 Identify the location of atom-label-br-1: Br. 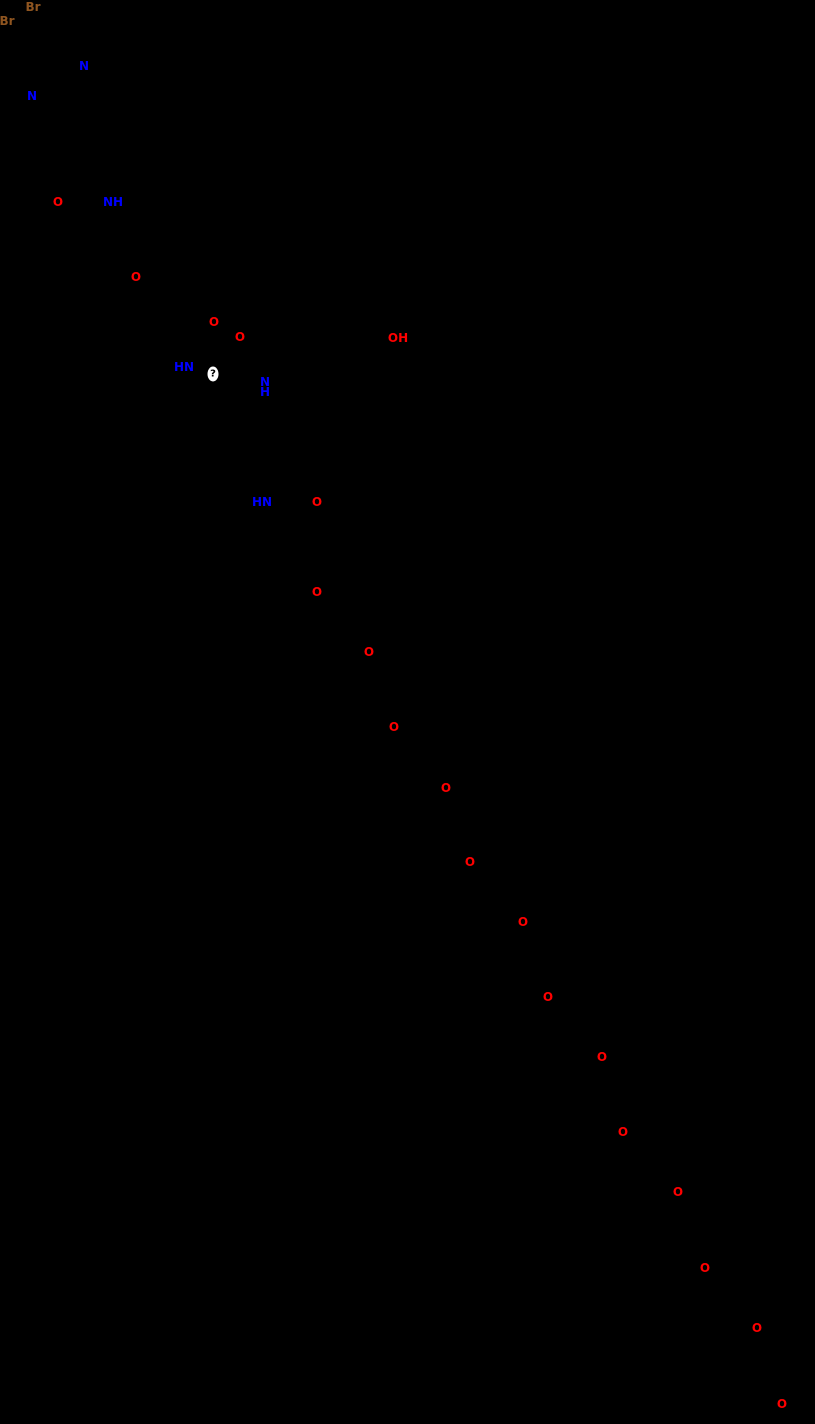
(33, 7).